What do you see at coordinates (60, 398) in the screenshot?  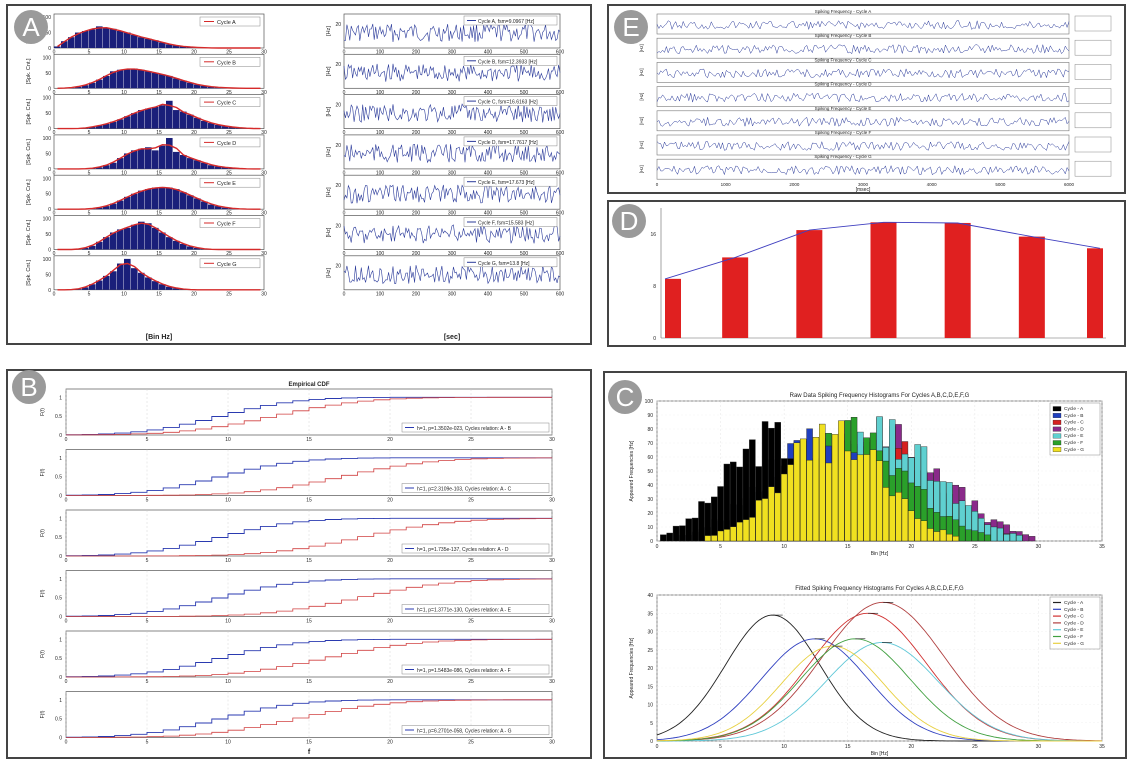 I see `y-tick-label: 1` at bounding box center [60, 398].